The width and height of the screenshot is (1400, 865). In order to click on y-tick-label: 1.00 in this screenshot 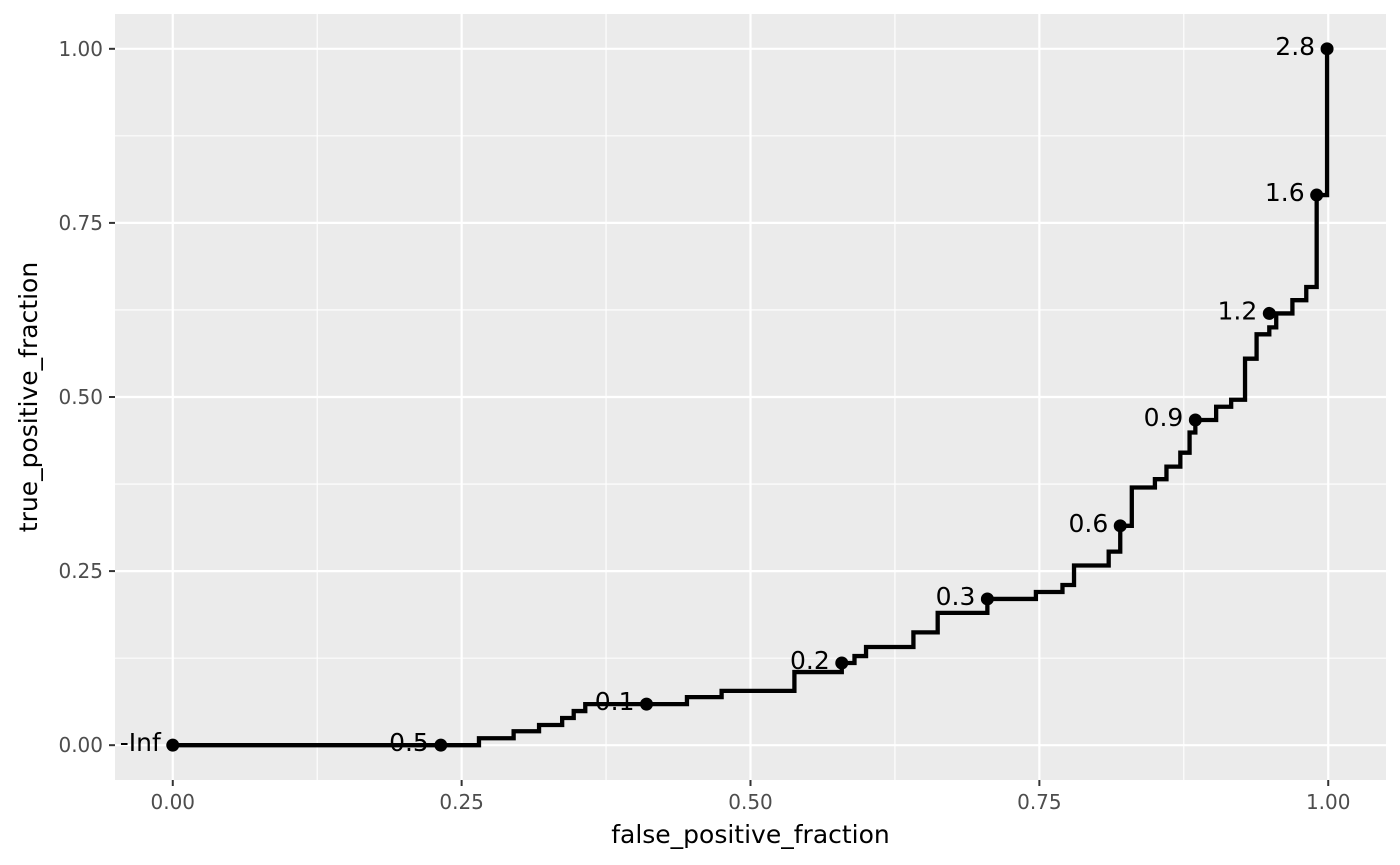, I will do `click(80, 49)`.